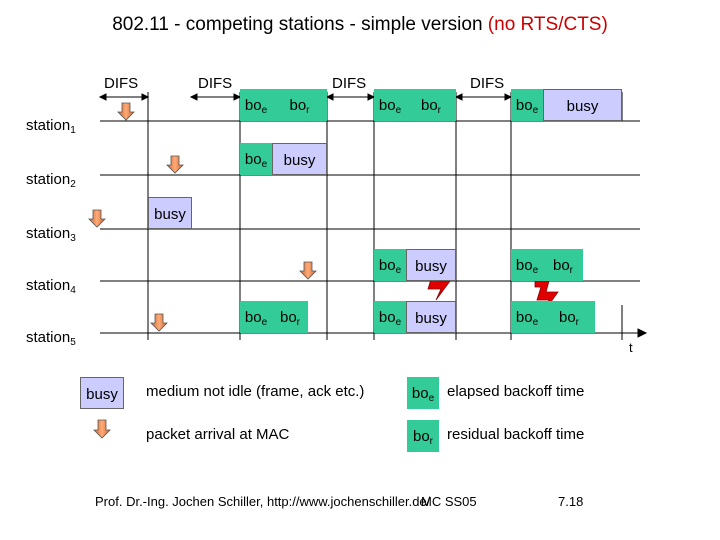 The width and height of the screenshot is (720, 540). What do you see at coordinates (51, 338) in the screenshot?
I see `station-label: station5` at bounding box center [51, 338].